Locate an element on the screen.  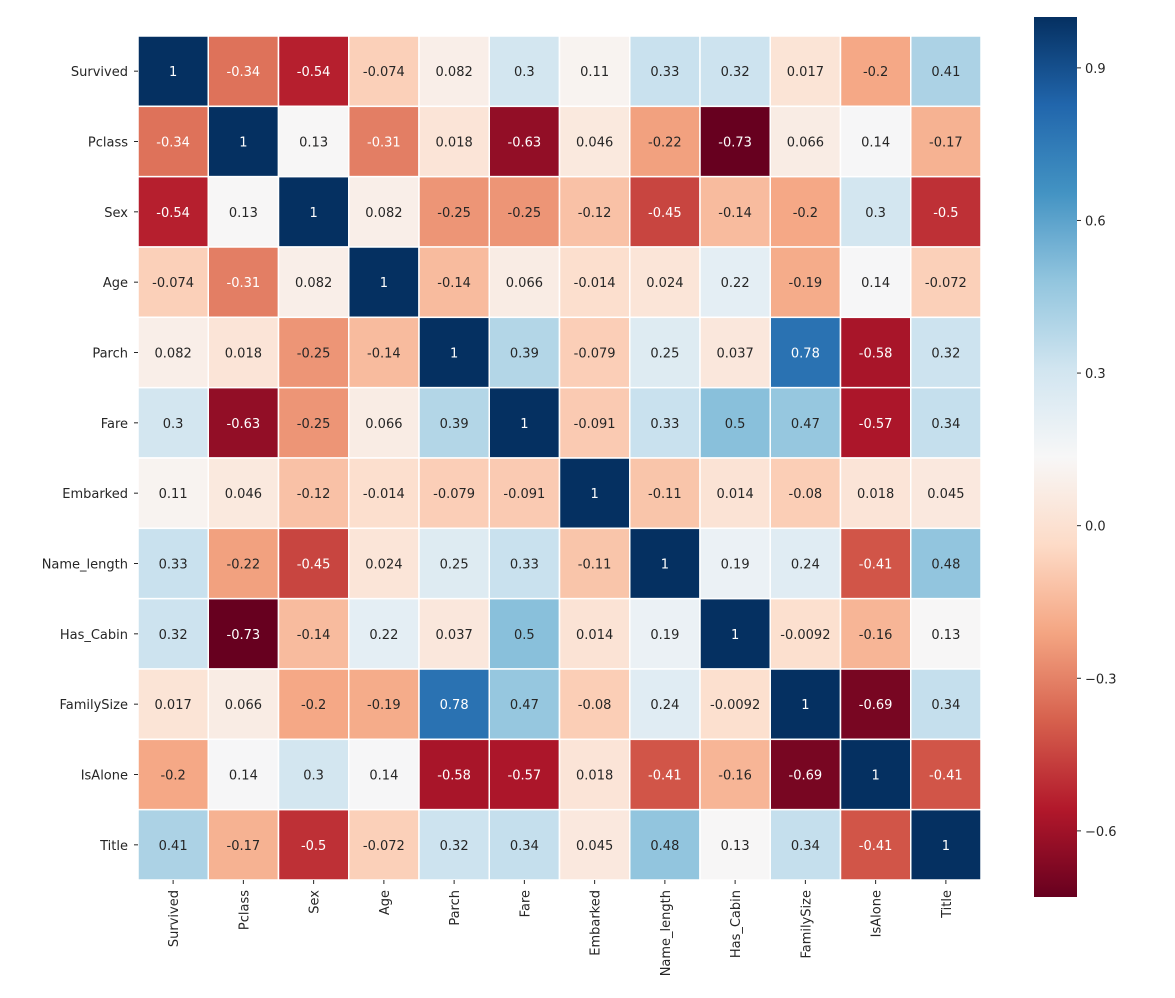
x-tick-label: Name_length is located at coordinates (666, 933).